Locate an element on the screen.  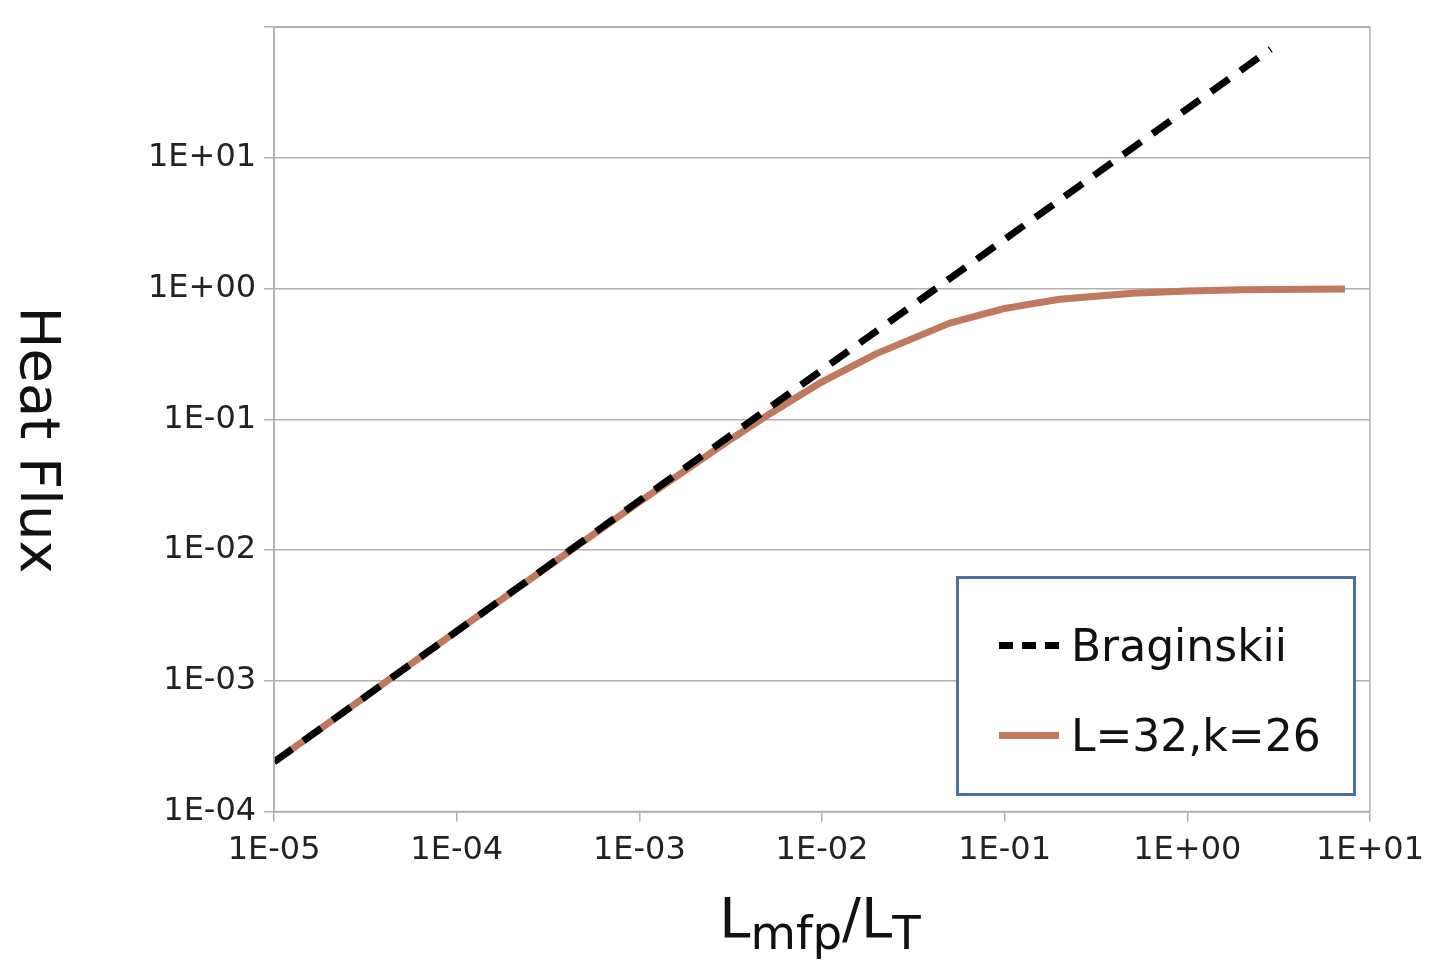
y-tick-label: 1E-01 is located at coordinates (210, 416).